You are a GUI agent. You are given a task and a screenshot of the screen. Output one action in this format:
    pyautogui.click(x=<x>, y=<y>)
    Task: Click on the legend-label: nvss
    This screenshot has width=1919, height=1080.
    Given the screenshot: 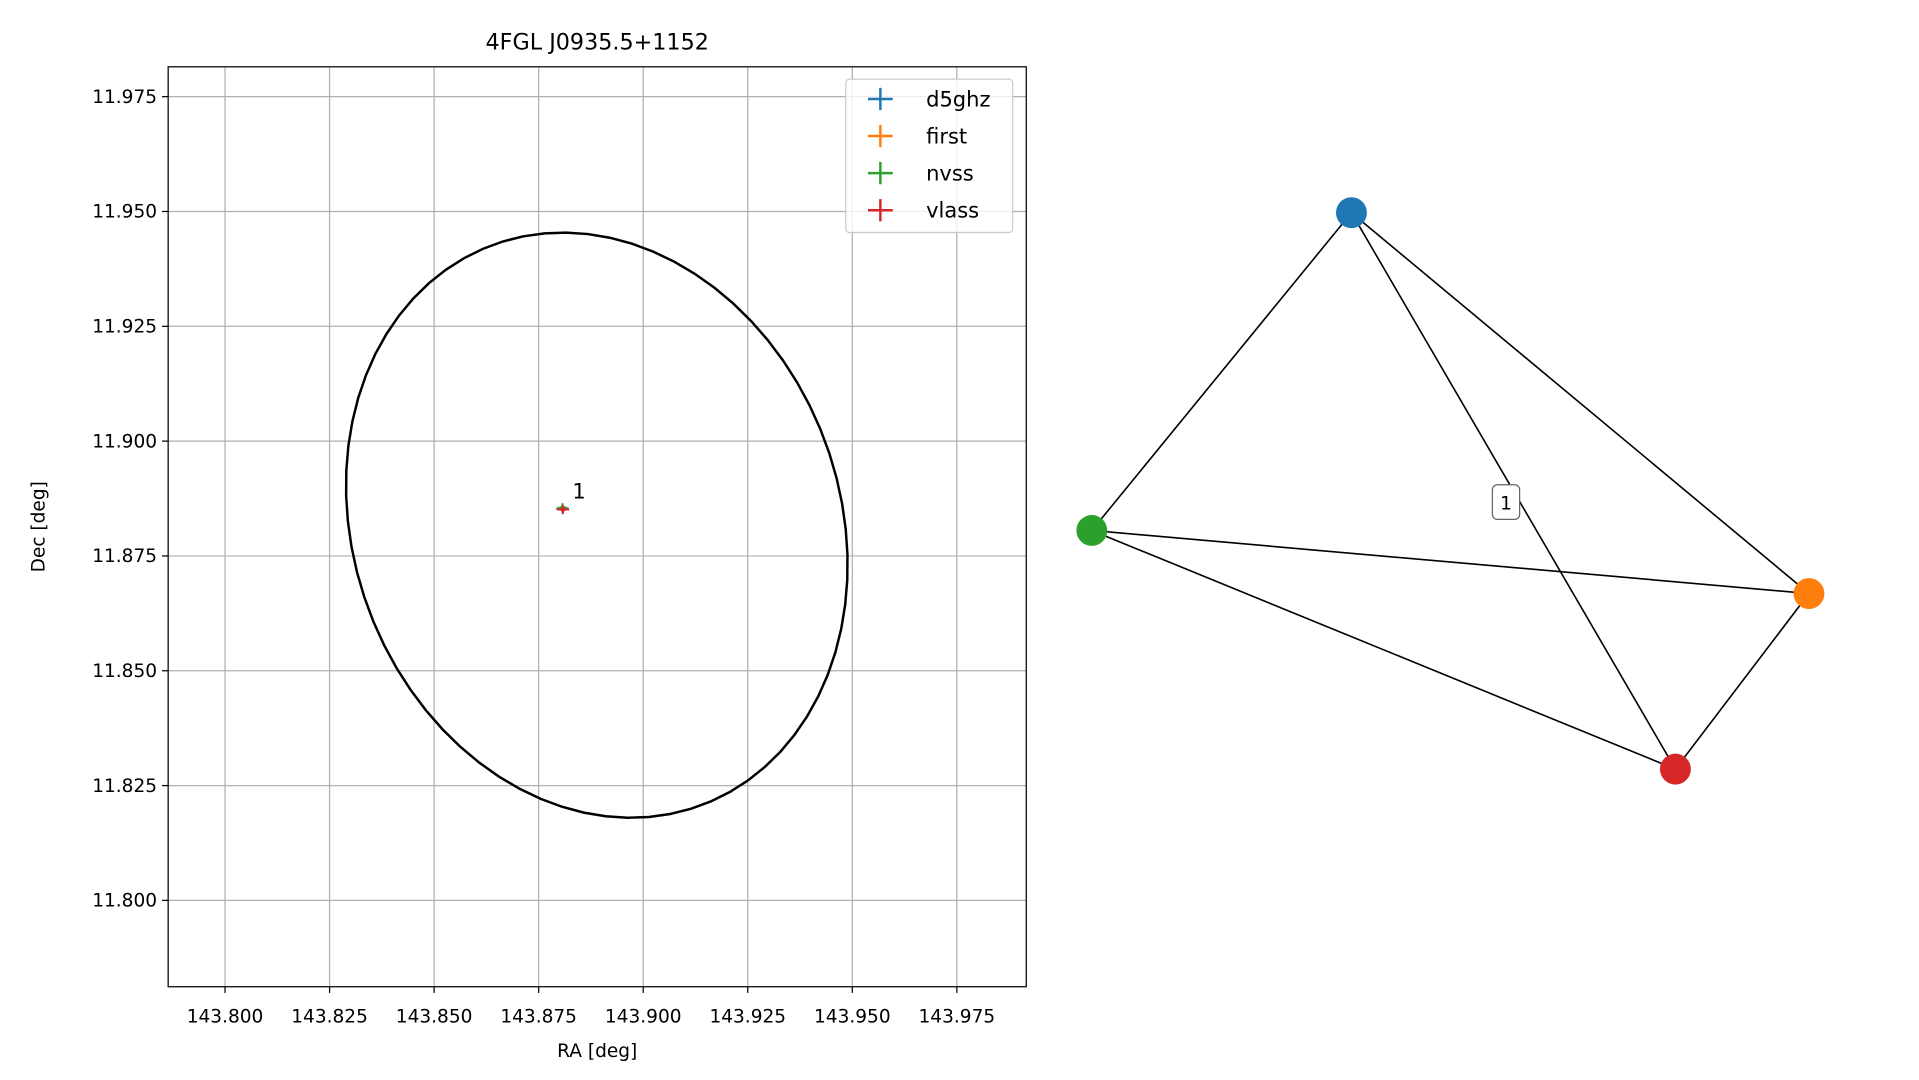 What is the action you would take?
    pyautogui.click(x=950, y=173)
    